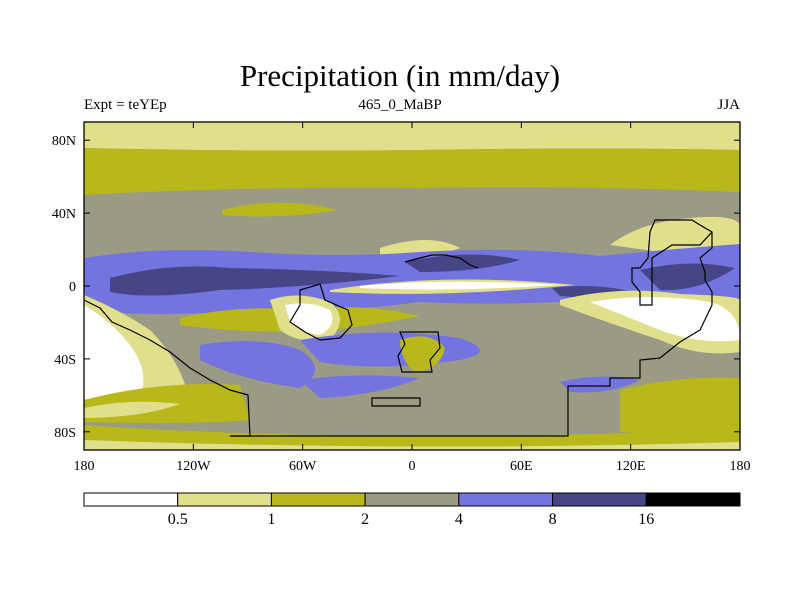 The image size is (800, 600). Describe the element at coordinates (521, 466) in the screenshot. I see `lon-tick-label: 60E` at that location.